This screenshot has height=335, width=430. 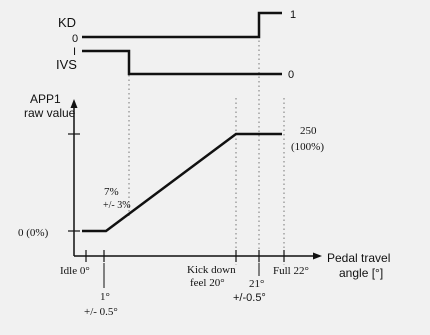 I want to click on tick-label-kick-down-2: feel 20°, so click(x=207, y=283).